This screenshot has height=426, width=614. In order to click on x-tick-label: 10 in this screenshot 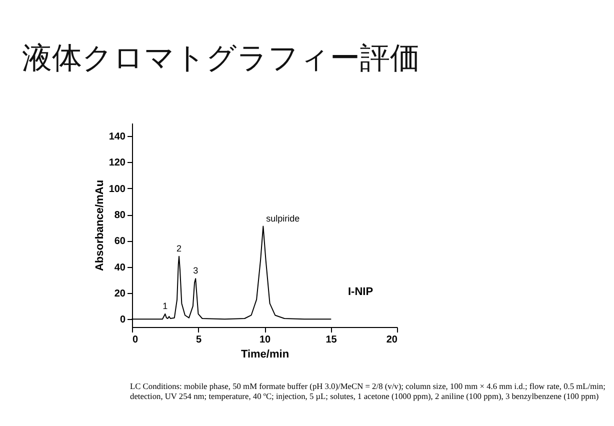, I will do `click(265, 340)`.